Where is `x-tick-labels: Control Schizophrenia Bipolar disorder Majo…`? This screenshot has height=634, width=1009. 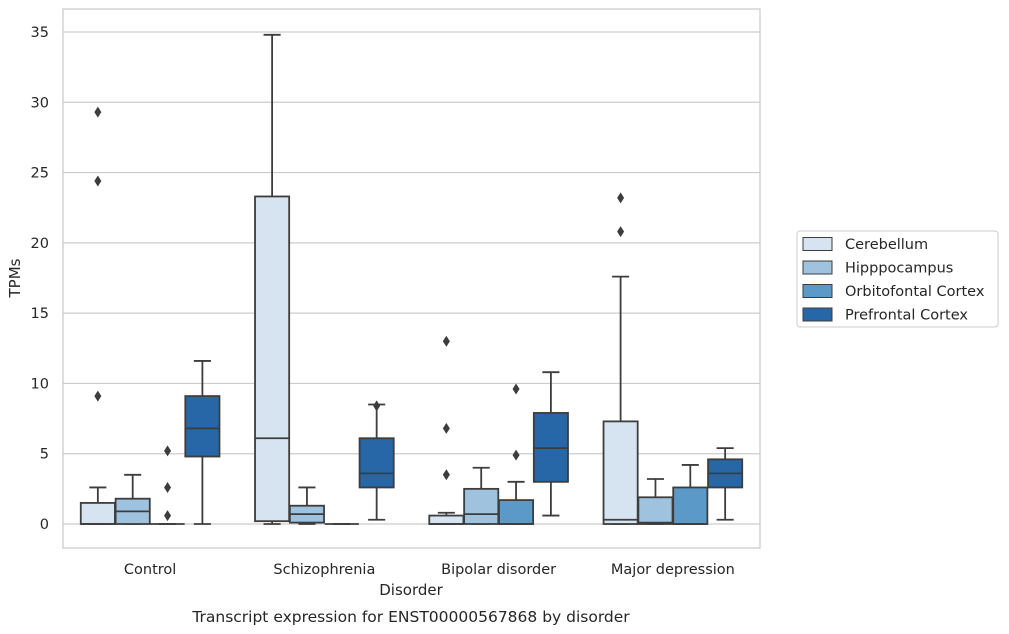
x-tick-labels: Control Schizophrenia Bipolar disorder Majo… is located at coordinates (429, 570).